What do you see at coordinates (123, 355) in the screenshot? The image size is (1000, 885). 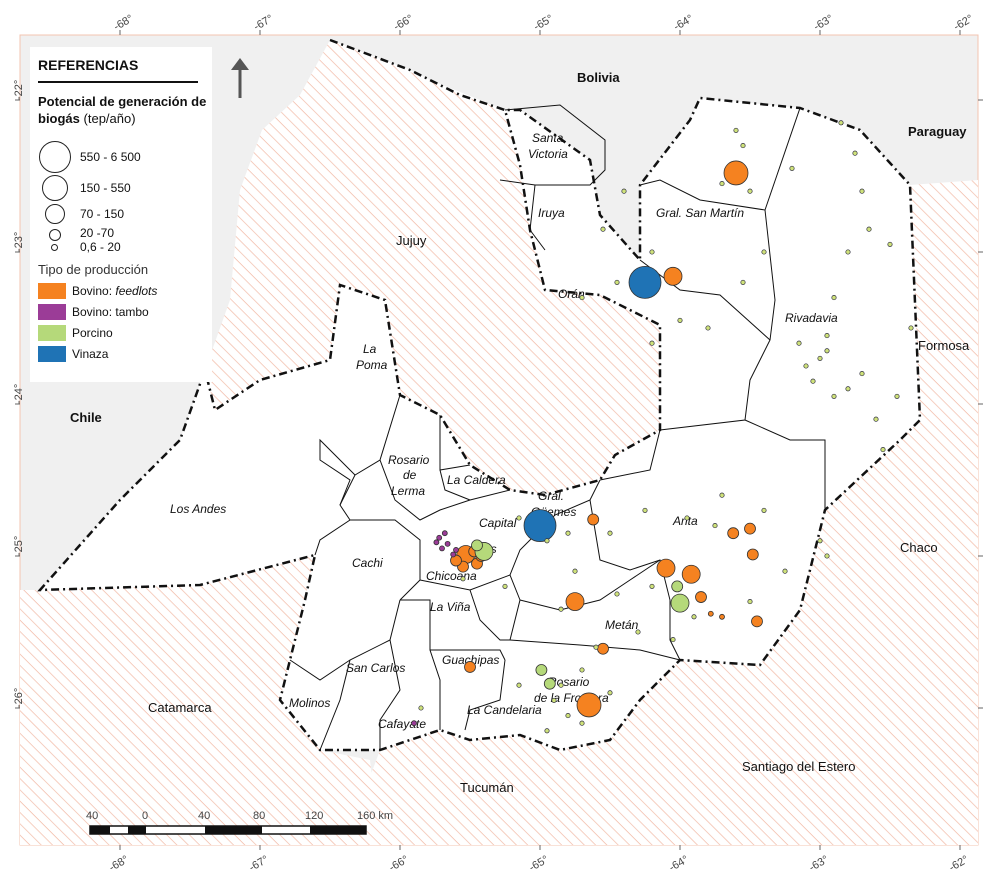 I see `legend-type-vinaza: Vinaza` at bounding box center [123, 355].